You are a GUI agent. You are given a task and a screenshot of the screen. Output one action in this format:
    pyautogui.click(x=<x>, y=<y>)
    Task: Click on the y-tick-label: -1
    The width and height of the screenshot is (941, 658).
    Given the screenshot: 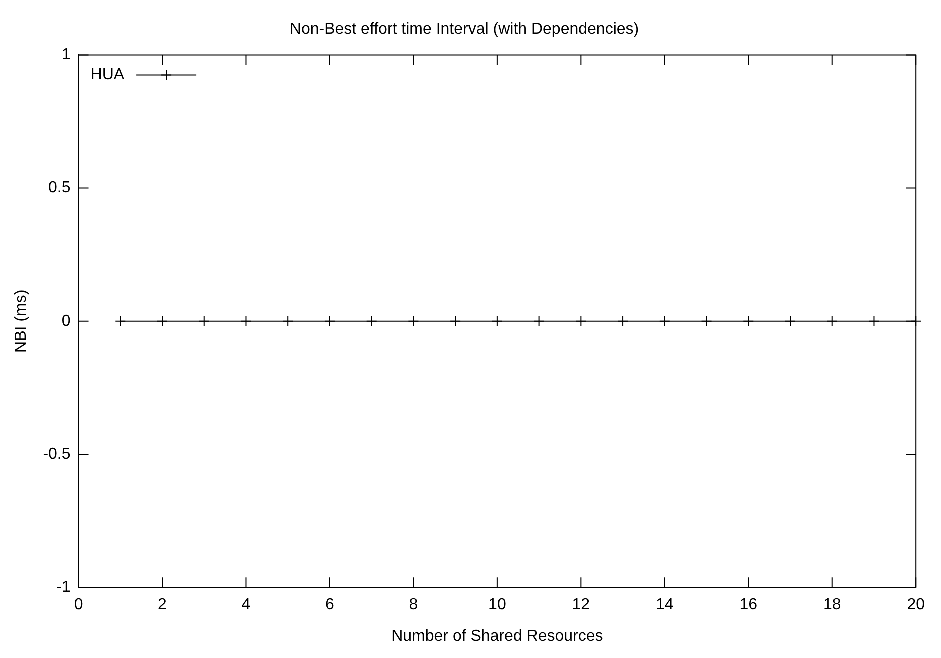 What is the action you would take?
    pyautogui.click(x=63, y=587)
    